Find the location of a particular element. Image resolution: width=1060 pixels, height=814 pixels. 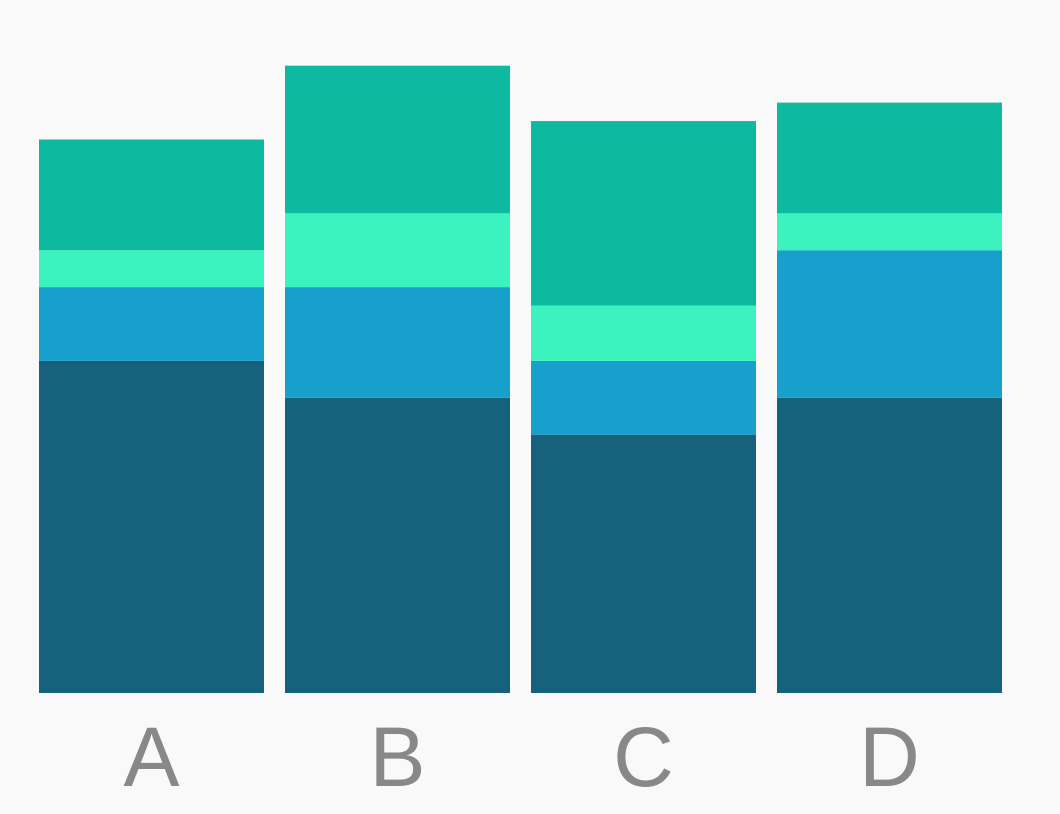

category-label-d: D is located at coordinates (889, 757).